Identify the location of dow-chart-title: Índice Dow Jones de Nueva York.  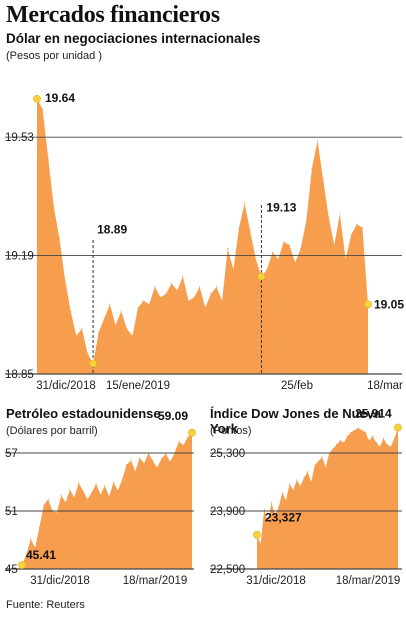
(296, 421).